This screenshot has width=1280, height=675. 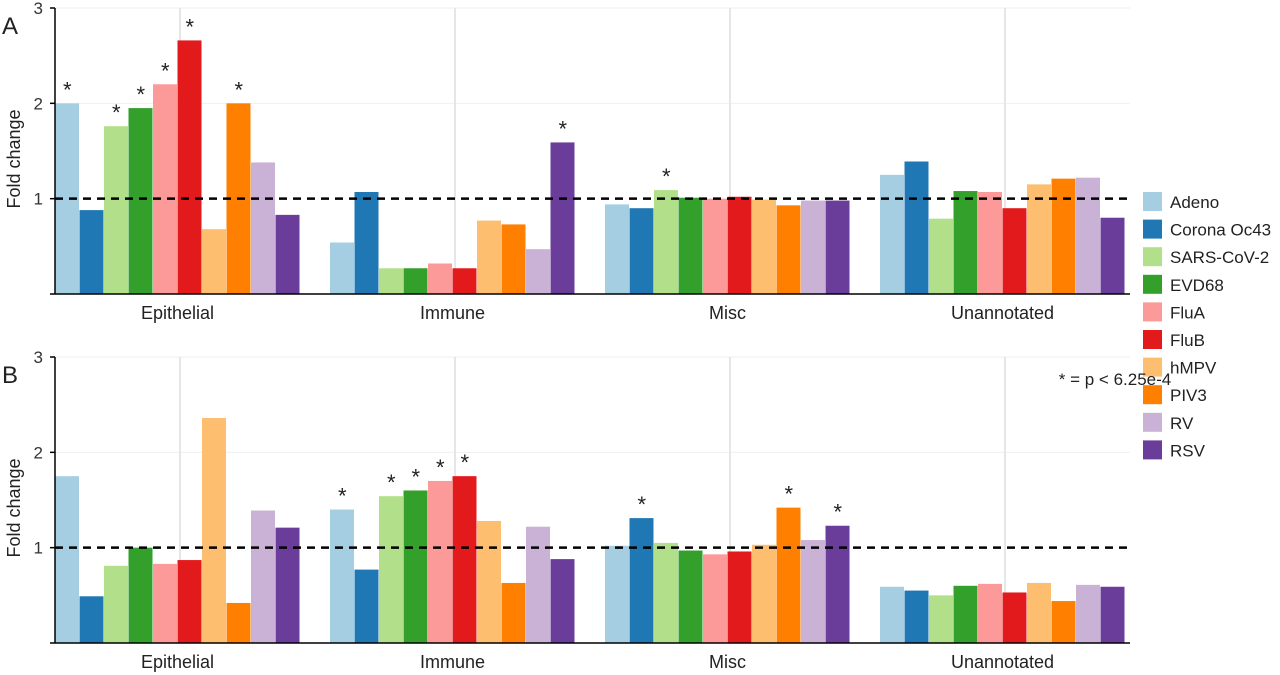 I want to click on x-tick-label: Unannotated, so click(x=1002, y=313).